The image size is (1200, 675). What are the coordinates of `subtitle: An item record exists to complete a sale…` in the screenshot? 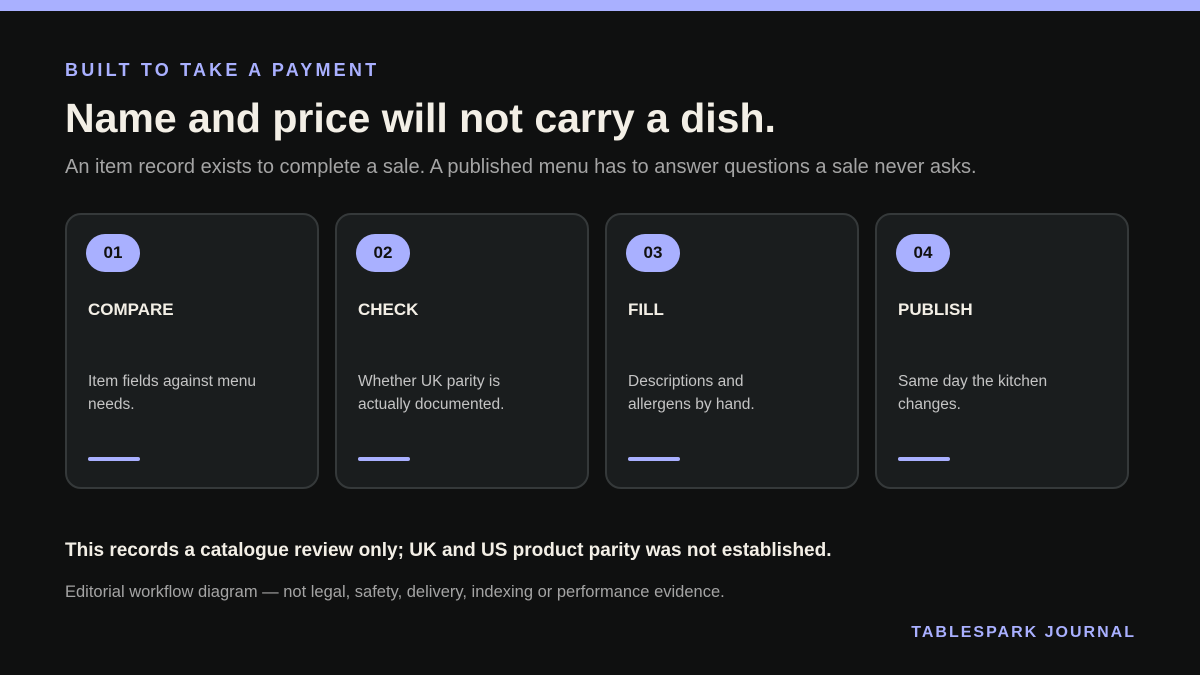 It's located at (521, 167).